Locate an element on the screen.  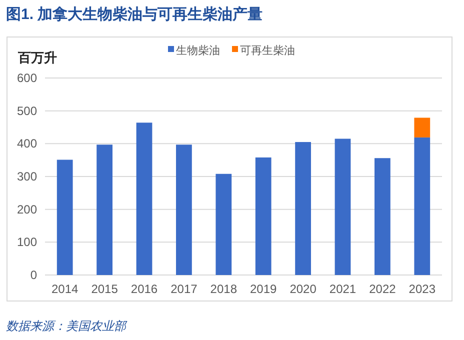
x-tick-label: 2019 is located at coordinates (264, 289).